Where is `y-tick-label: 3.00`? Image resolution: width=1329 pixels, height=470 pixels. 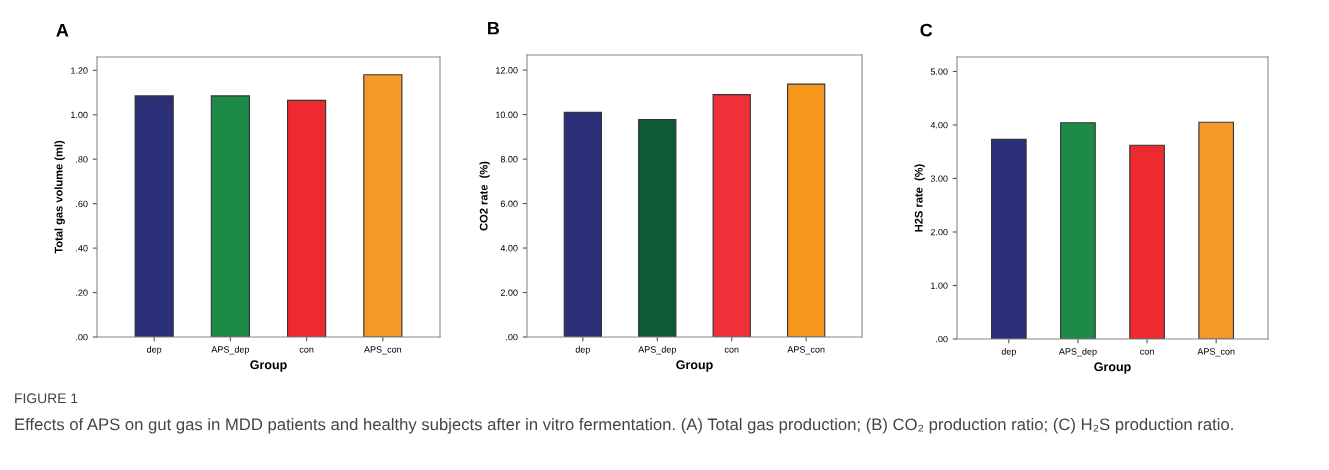
y-tick-label: 3.00 is located at coordinates (939, 178).